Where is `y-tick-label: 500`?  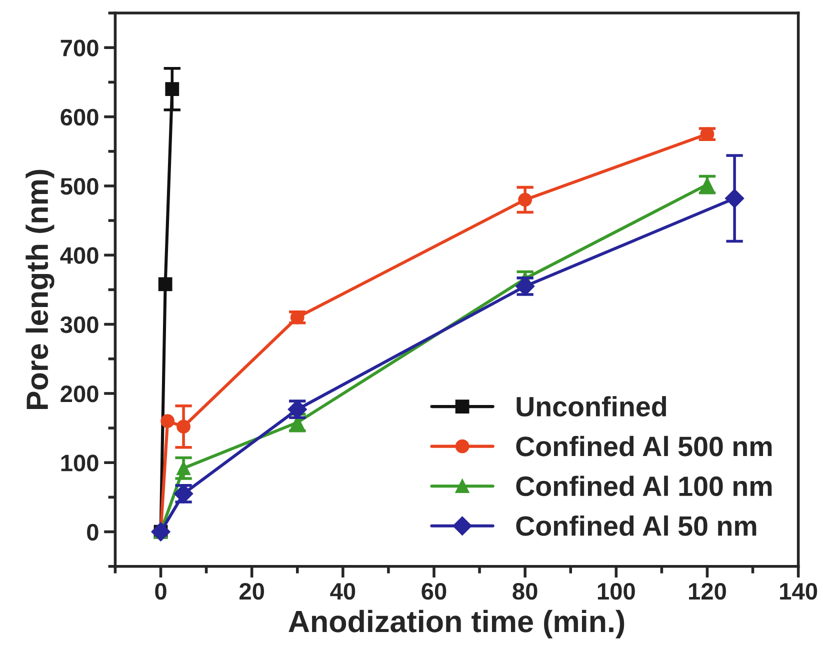
y-tick-label: 500 is located at coordinates (79, 186).